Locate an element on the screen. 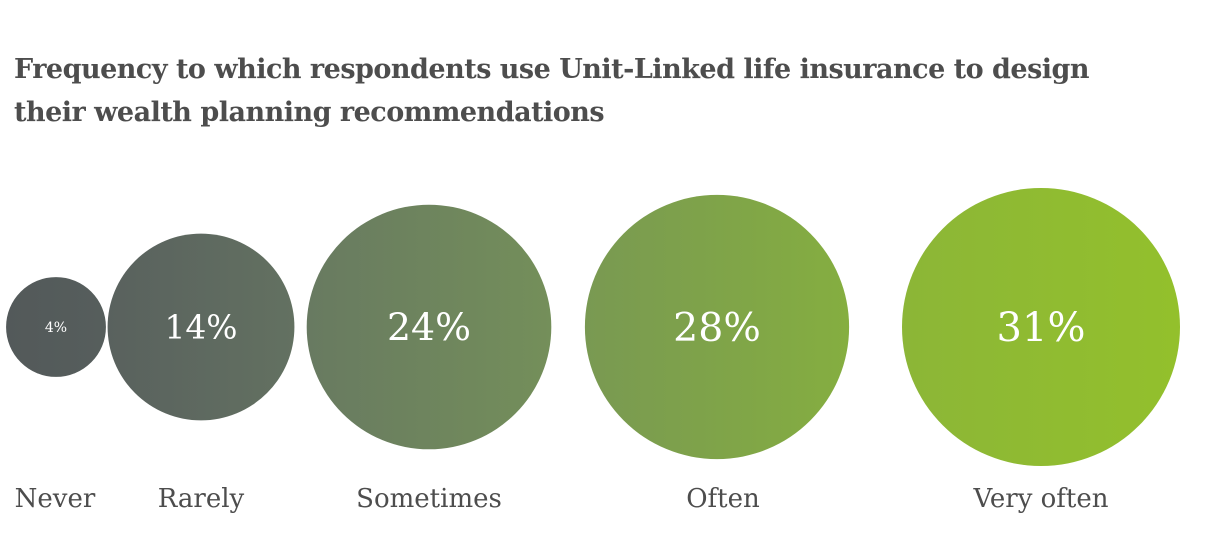  category-label: Often is located at coordinates (723, 499).